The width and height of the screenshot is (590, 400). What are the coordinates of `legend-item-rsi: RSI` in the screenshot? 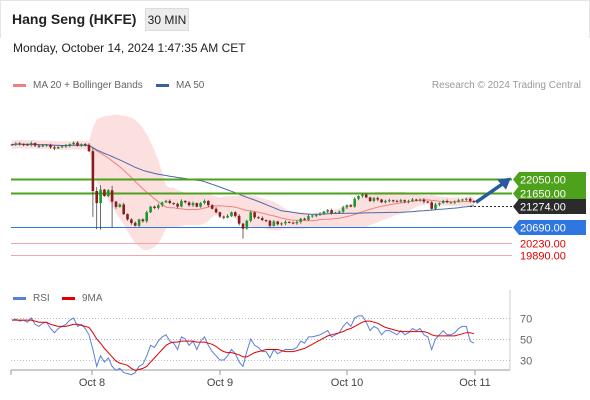 It's located at (31, 298).